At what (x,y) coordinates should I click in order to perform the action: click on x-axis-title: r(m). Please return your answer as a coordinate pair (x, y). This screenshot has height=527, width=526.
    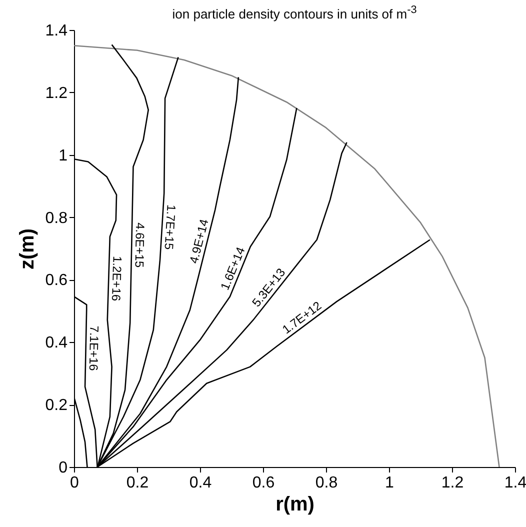
    Looking at the image, I should click on (295, 505).